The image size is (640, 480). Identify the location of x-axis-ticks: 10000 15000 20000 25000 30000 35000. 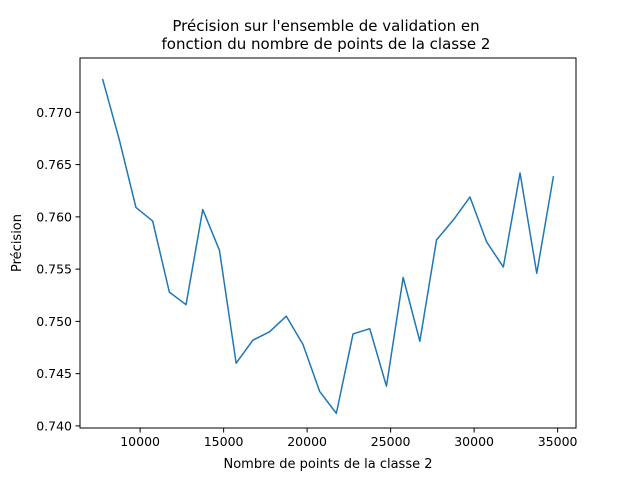
(349, 438).